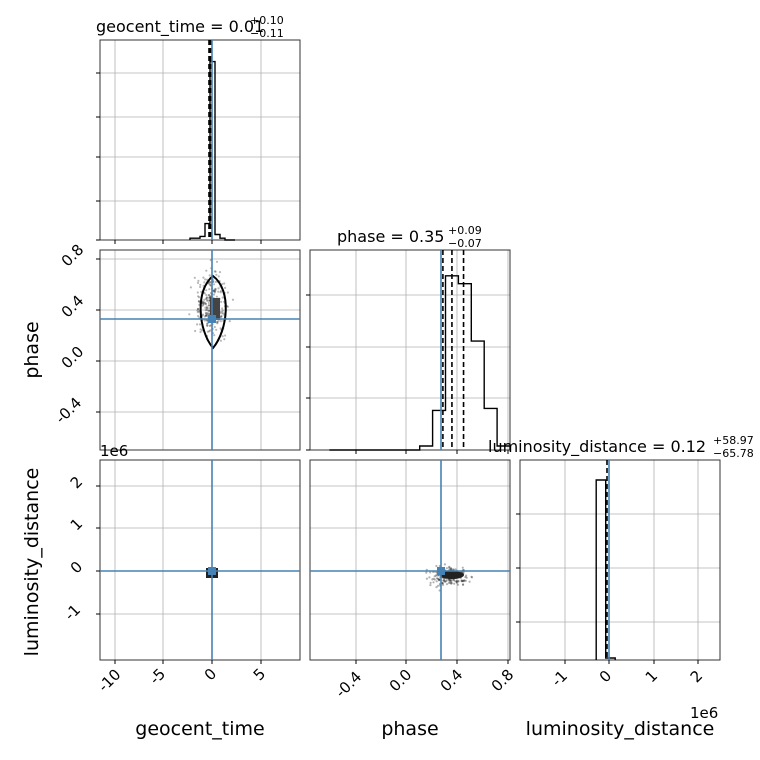 The image size is (760, 760). I want to click on yticks-geocent-time-hist, so click(98, 156).